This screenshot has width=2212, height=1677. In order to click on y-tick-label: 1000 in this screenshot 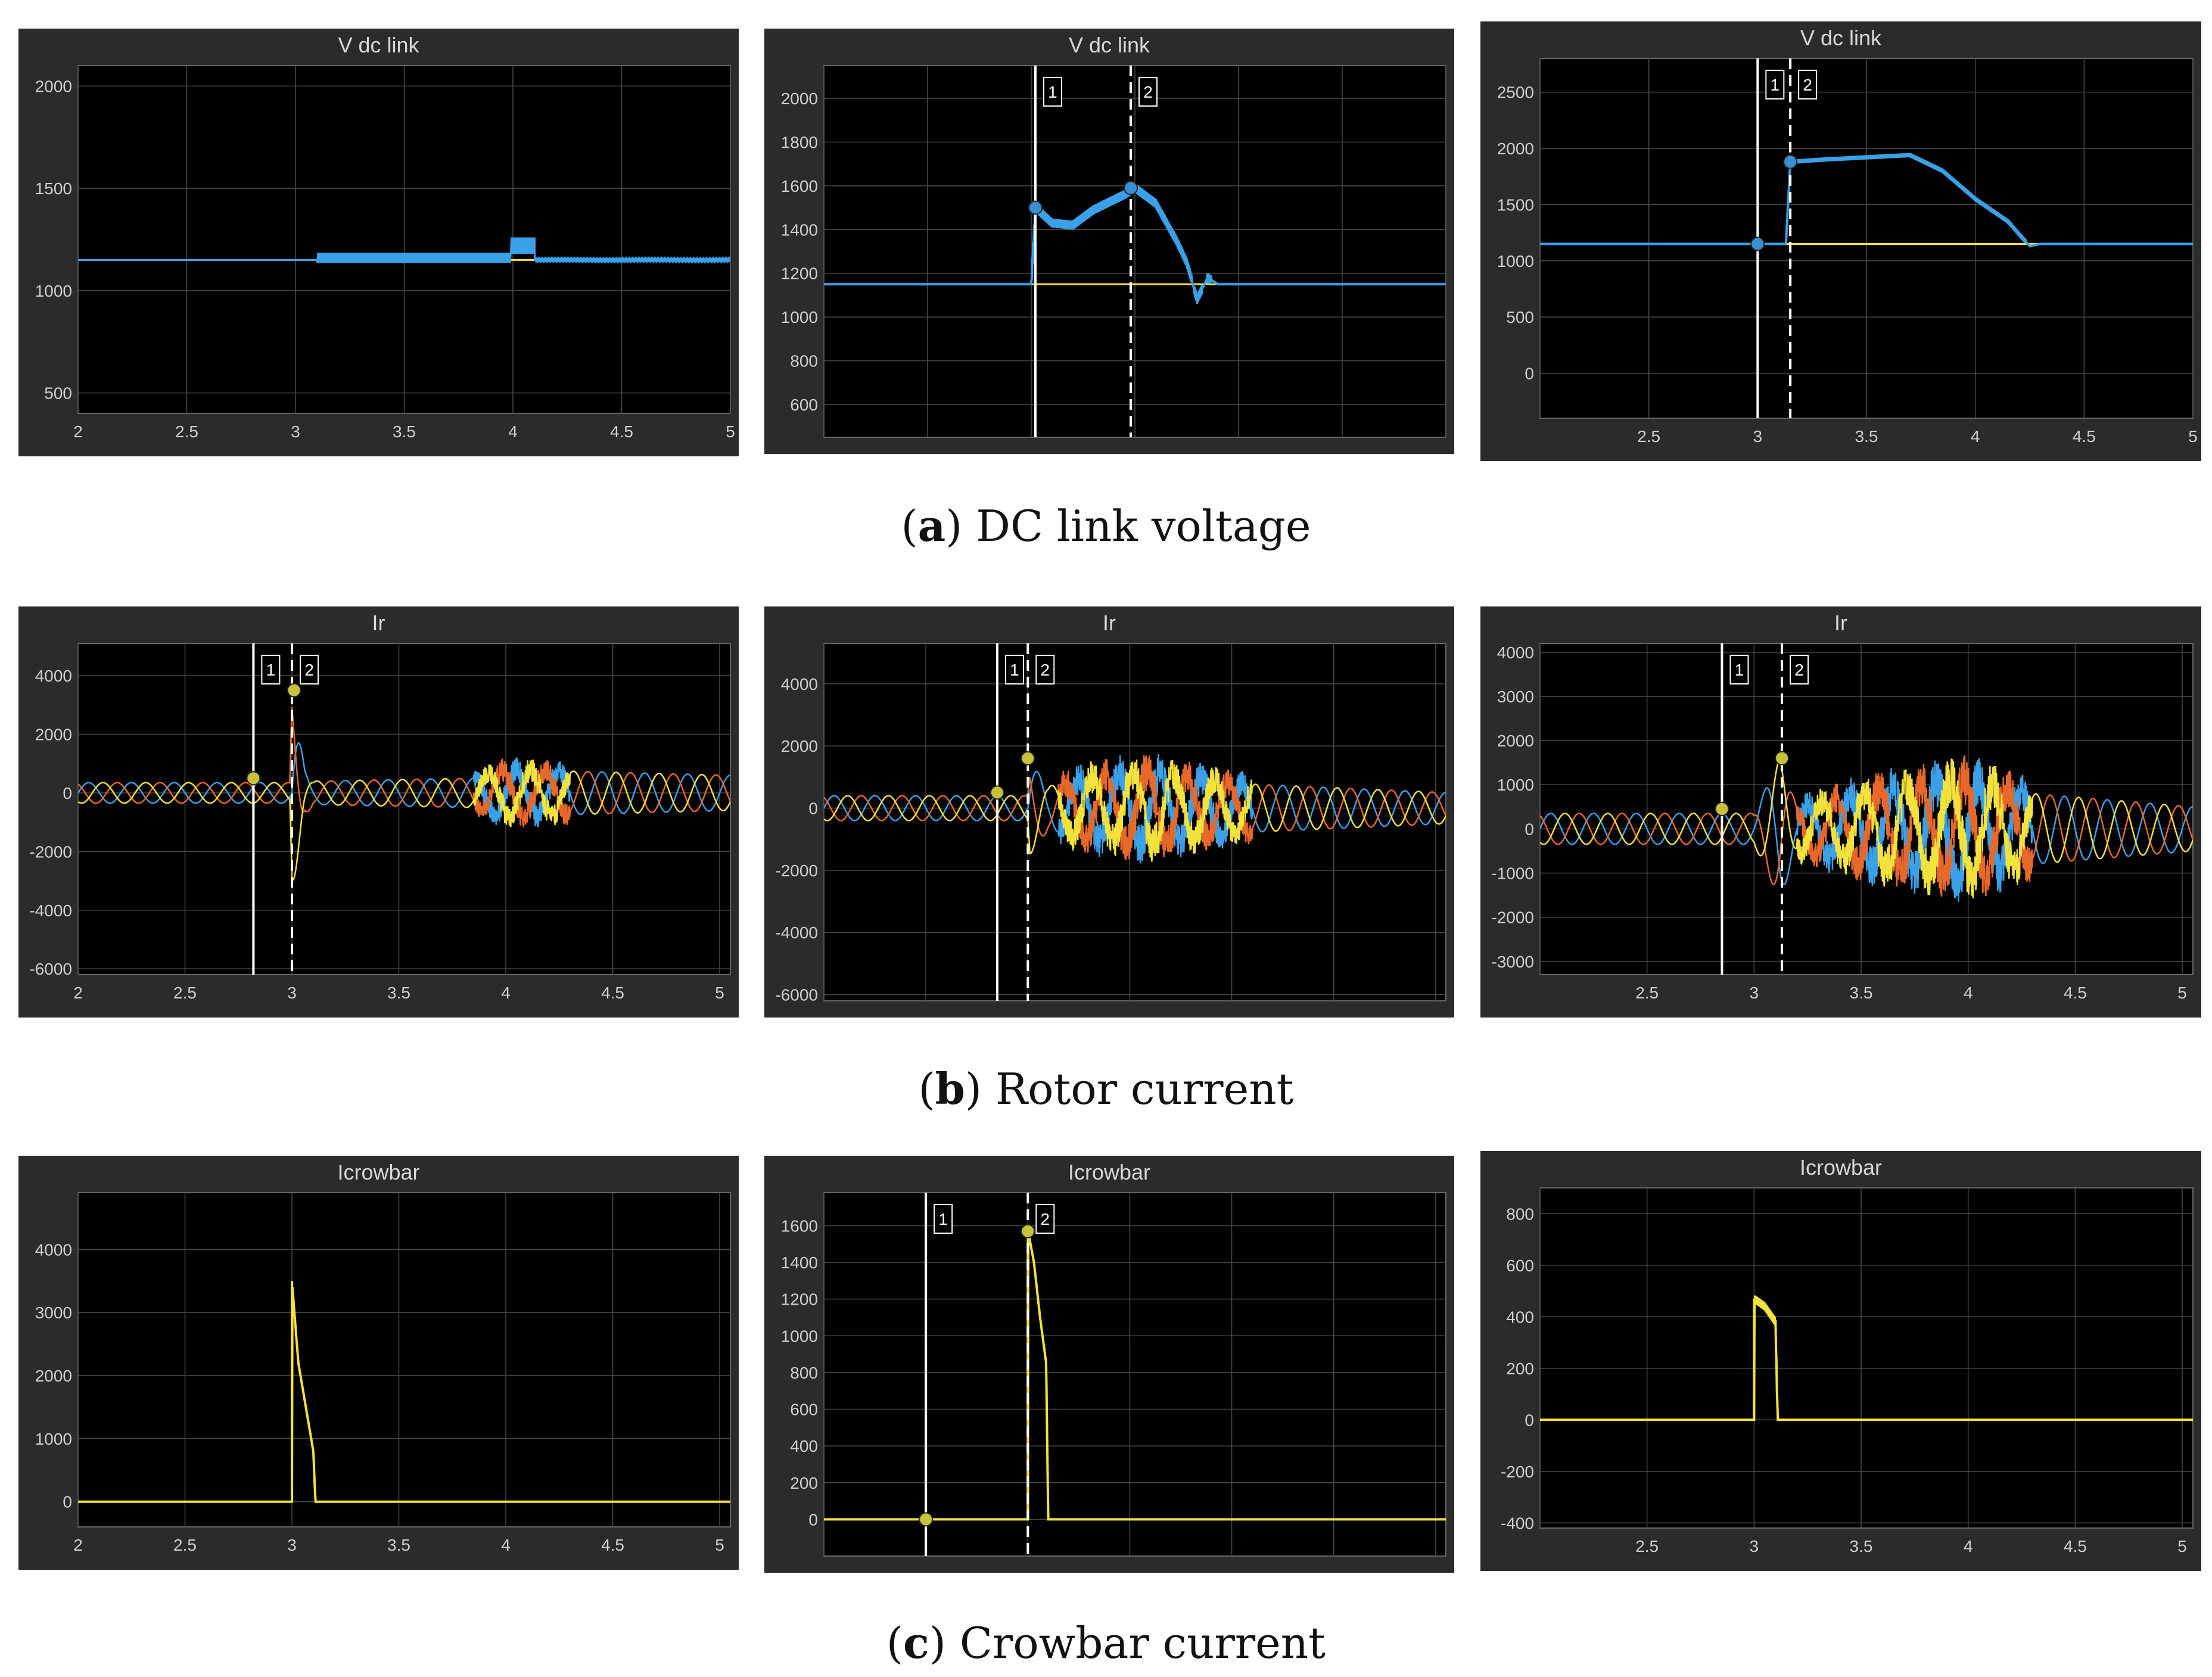, I will do `click(53, 1439)`.